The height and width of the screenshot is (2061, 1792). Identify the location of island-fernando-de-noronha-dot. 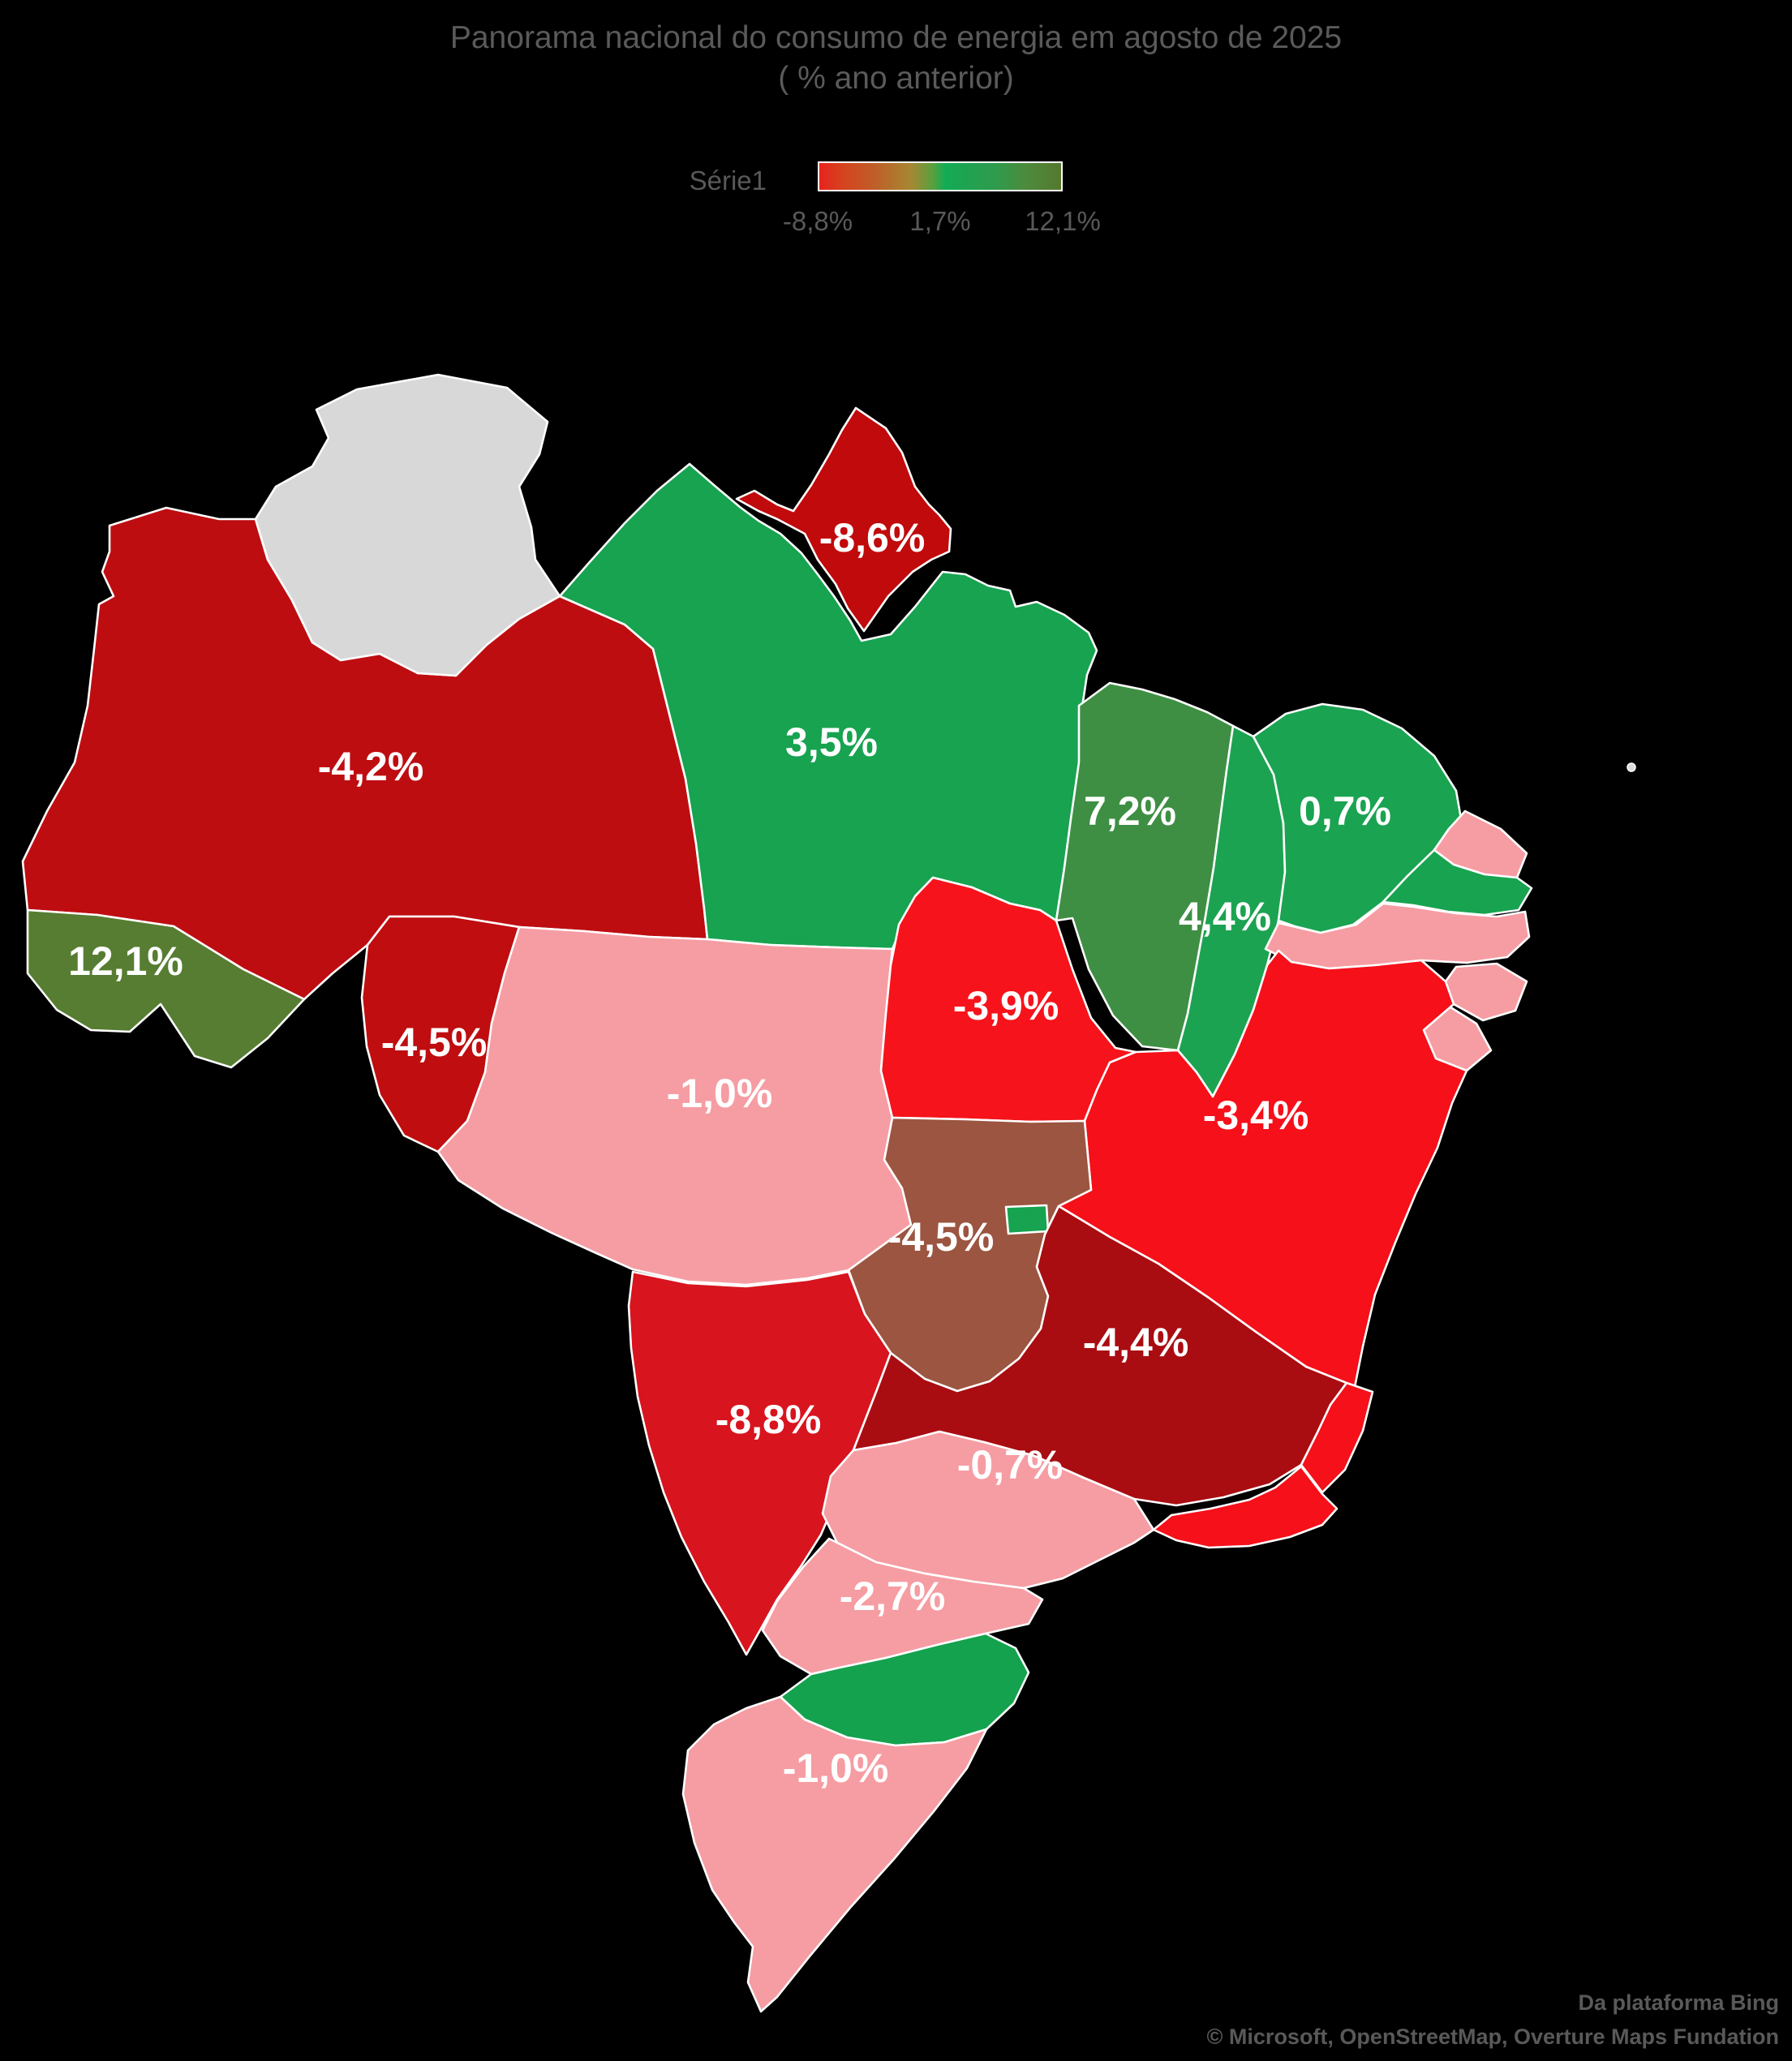
(1631, 767).